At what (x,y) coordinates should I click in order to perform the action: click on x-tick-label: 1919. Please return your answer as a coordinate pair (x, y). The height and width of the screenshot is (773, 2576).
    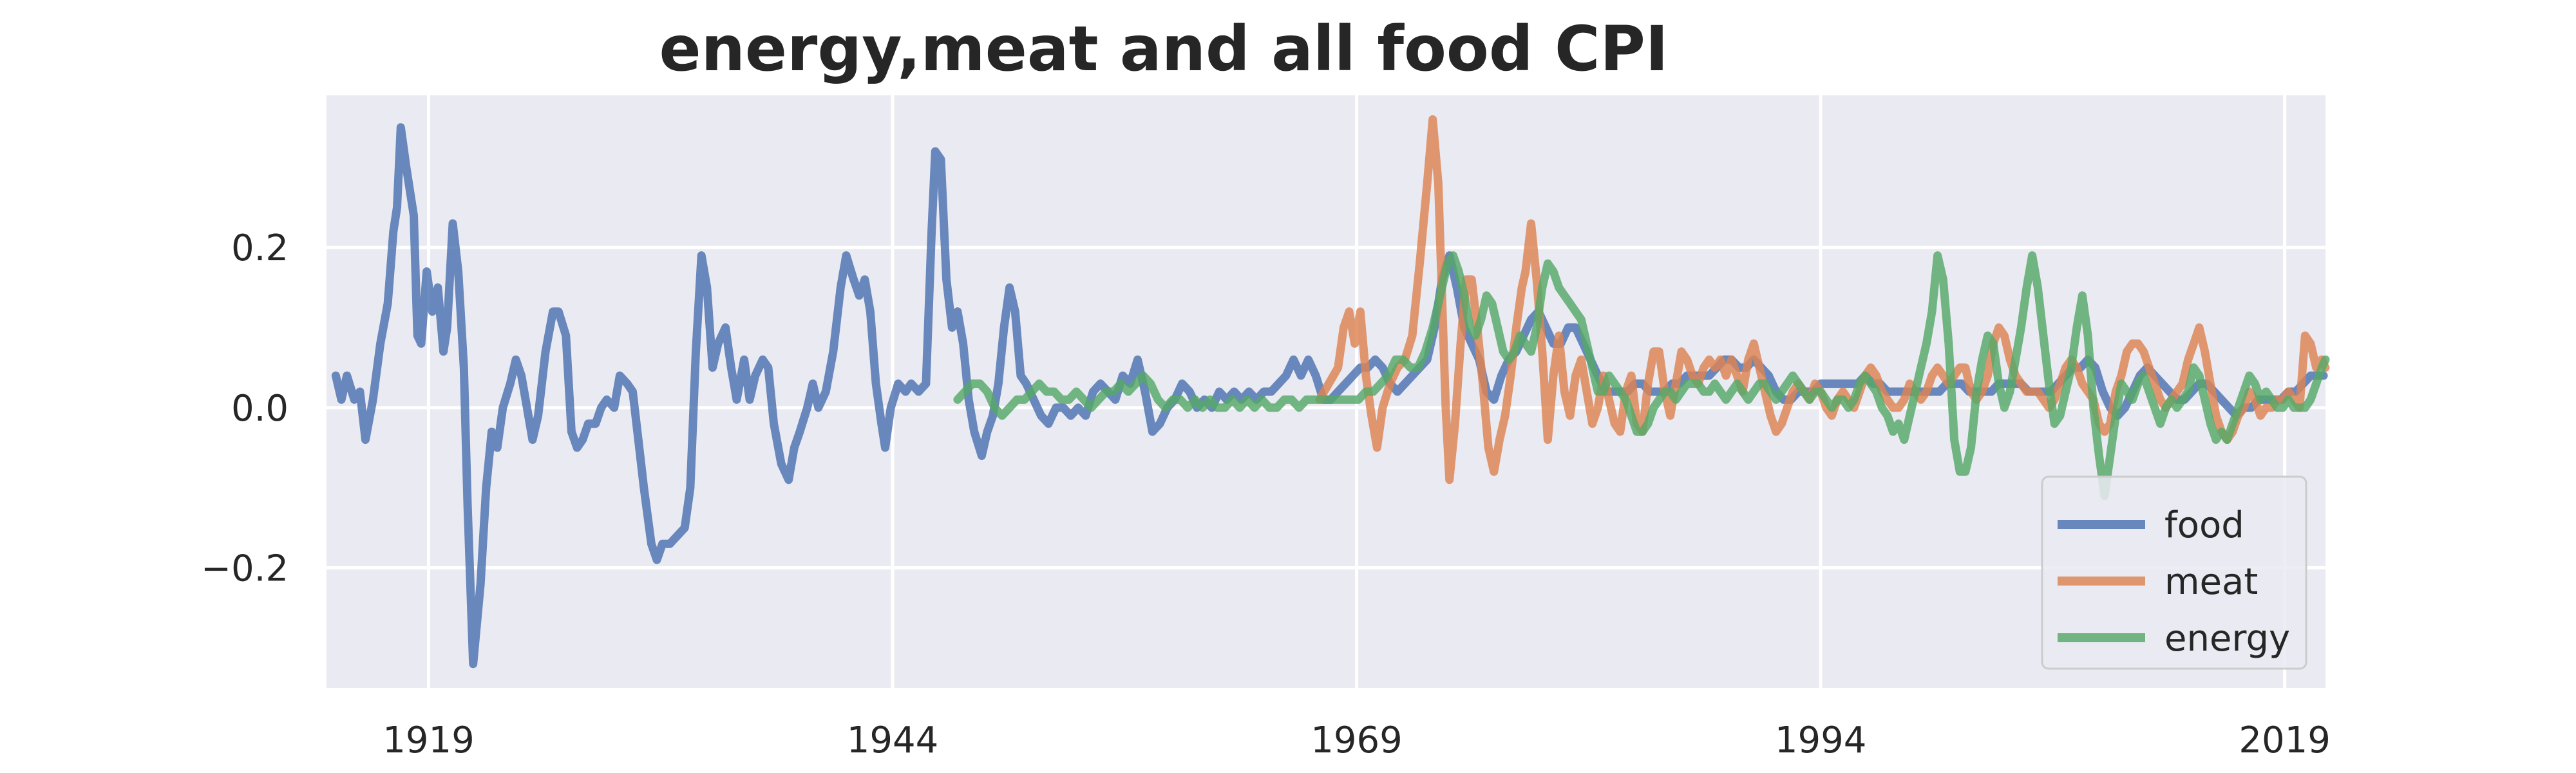
    Looking at the image, I should click on (429, 740).